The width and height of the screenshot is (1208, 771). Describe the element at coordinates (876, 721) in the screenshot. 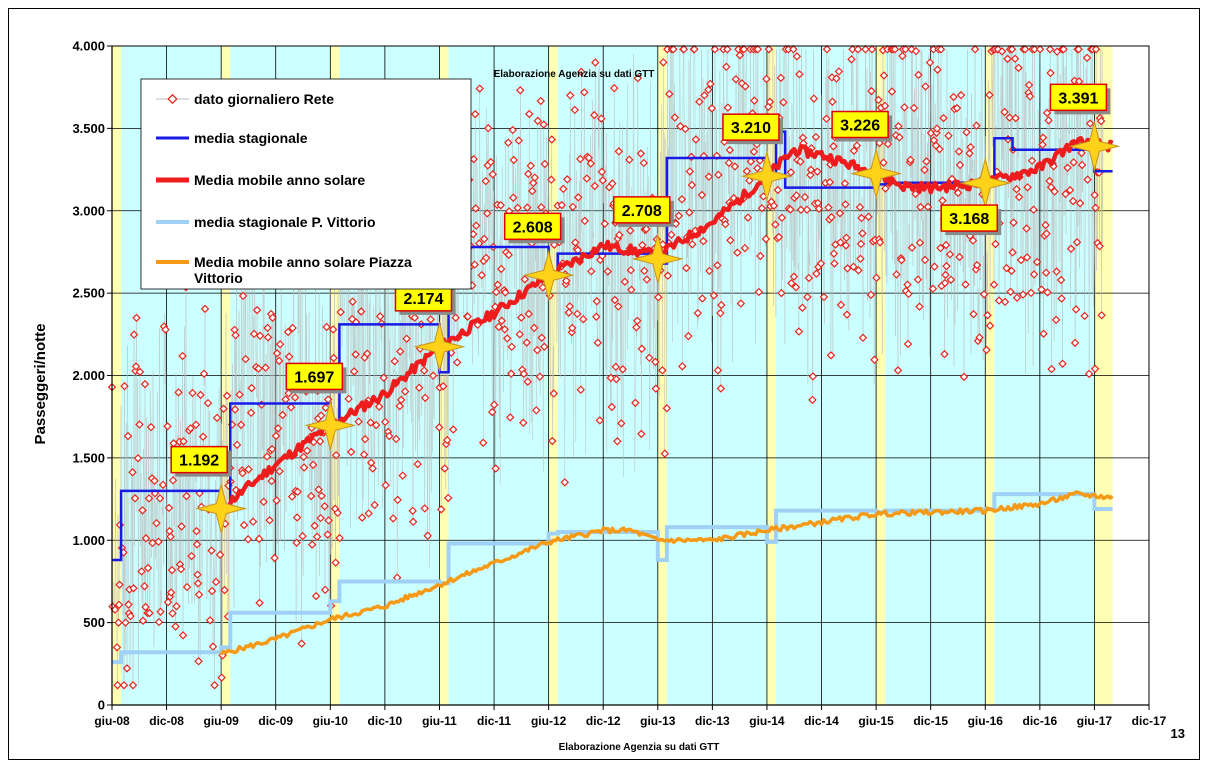

I see `x-tick-label: giu-15` at that location.